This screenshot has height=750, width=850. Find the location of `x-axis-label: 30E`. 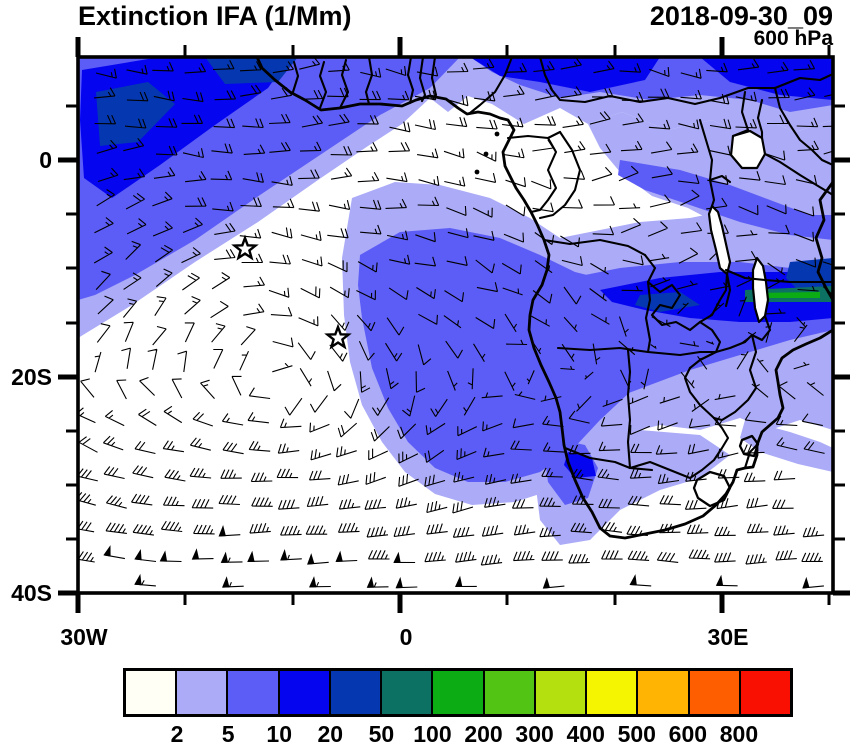

x-axis-label: 30E is located at coordinates (728, 637).